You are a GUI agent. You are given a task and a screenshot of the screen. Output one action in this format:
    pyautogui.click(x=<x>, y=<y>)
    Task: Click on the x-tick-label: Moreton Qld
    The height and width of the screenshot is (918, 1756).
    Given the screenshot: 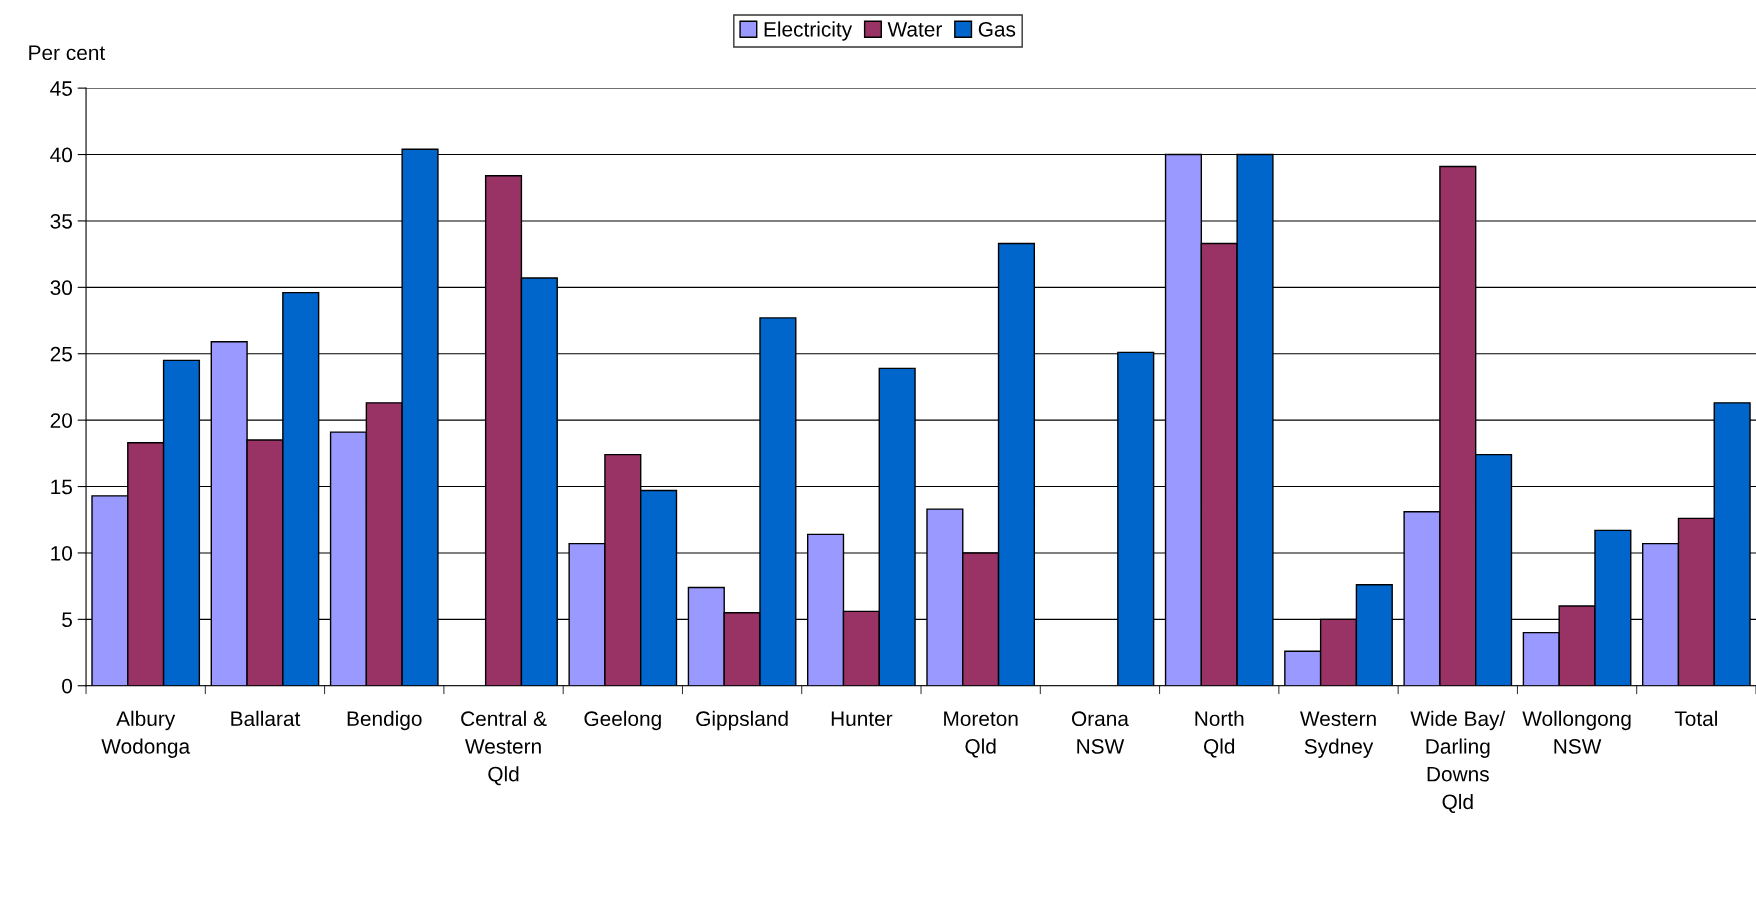 What is the action you would take?
    pyautogui.click(x=981, y=734)
    